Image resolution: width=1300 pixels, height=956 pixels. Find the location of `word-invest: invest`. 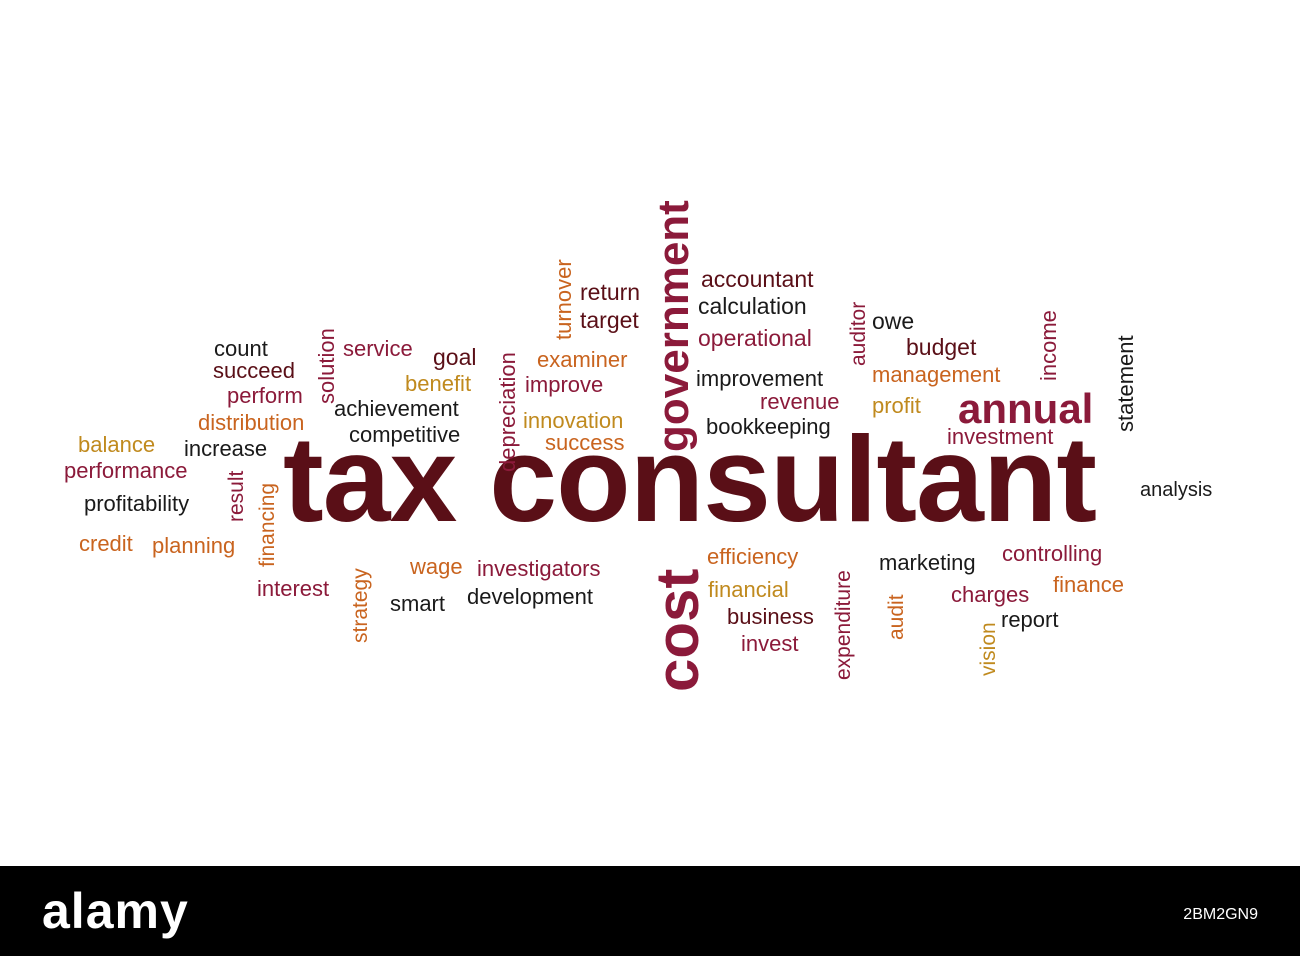

word-invest: invest is located at coordinates (770, 643).